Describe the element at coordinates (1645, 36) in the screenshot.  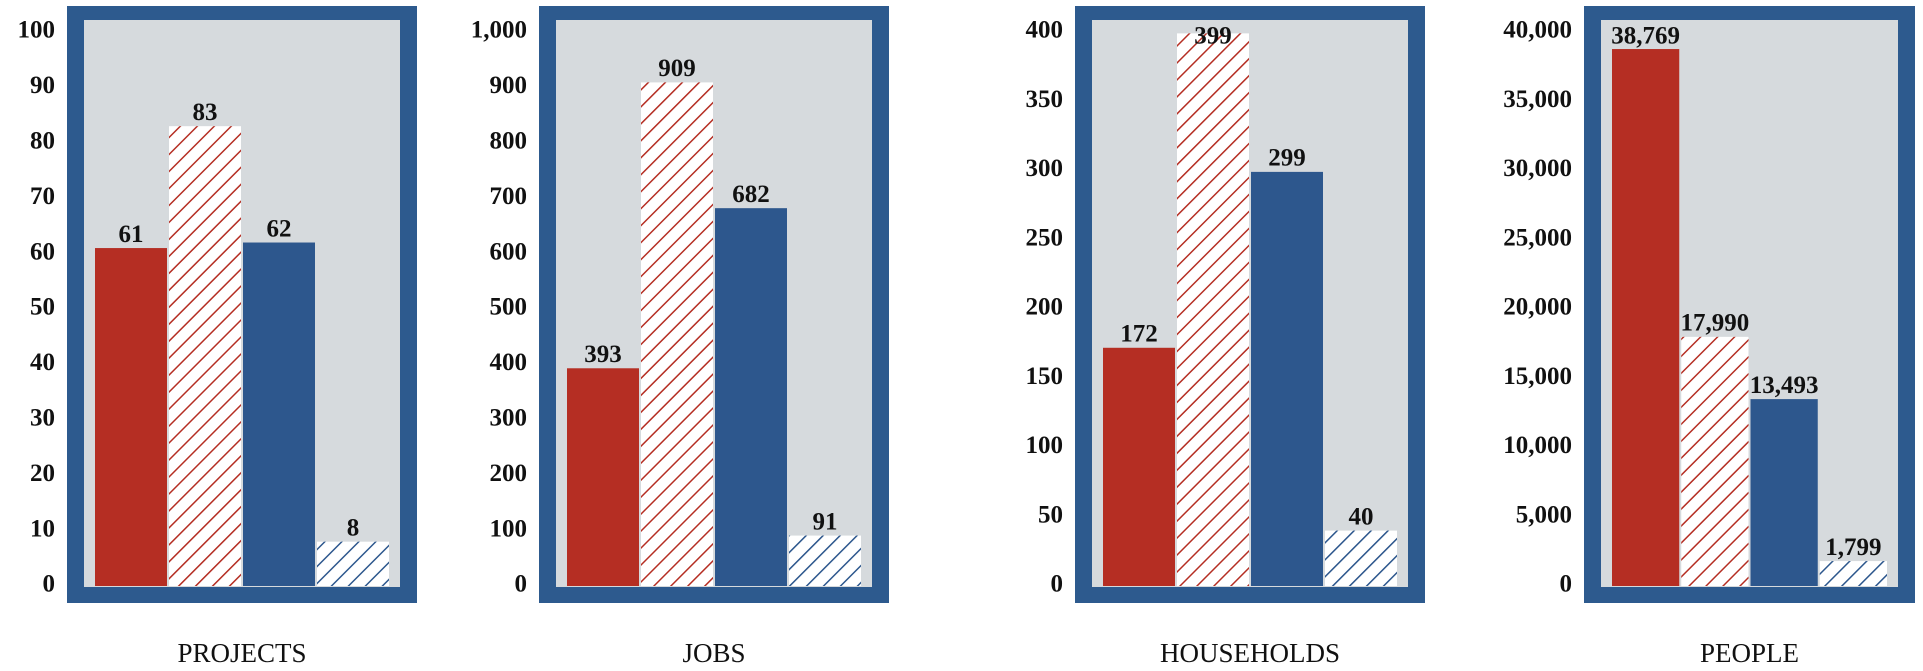
I see `value-label: 38,769` at that location.